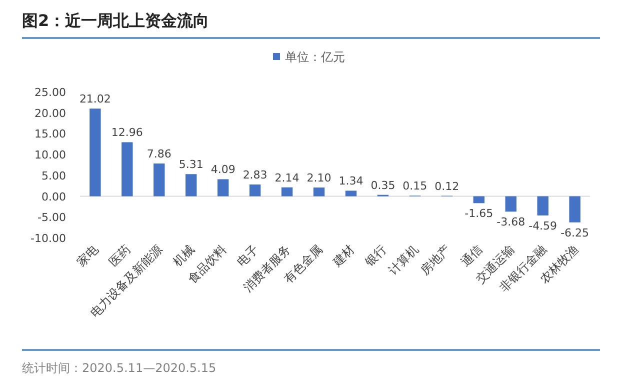  What do you see at coordinates (315, 57) in the screenshot?
I see `legend-label: 单位：亿元` at bounding box center [315, 57].